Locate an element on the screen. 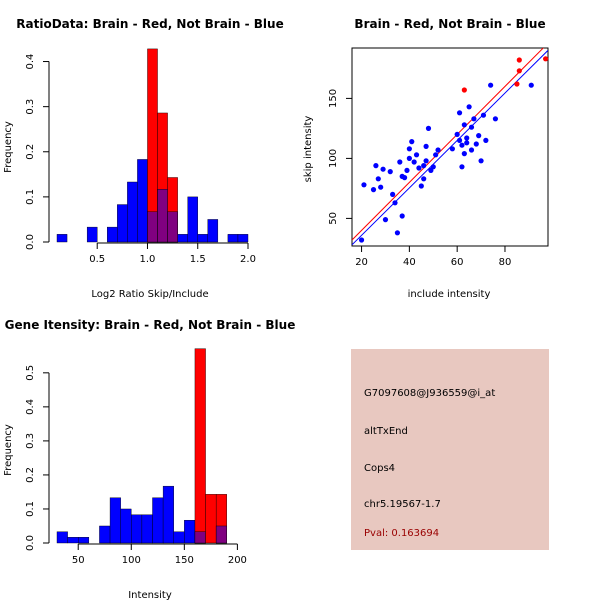  y-tick-label: 0.0 is located at coordinates (30, 242).